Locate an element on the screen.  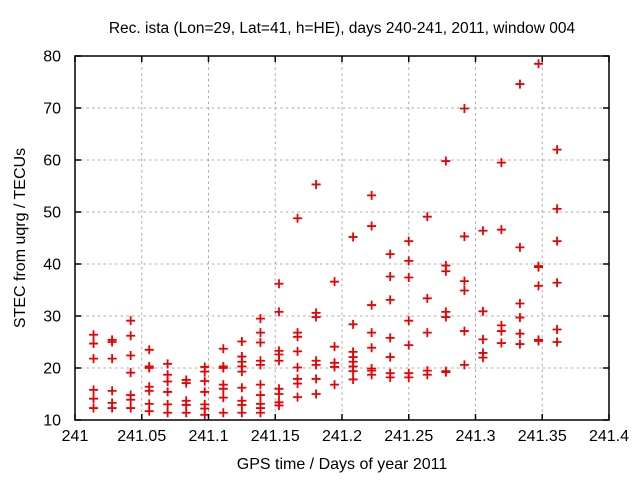
y-axis-label: STEC from uqrg / TECUs is located at coordinates (20, 238).